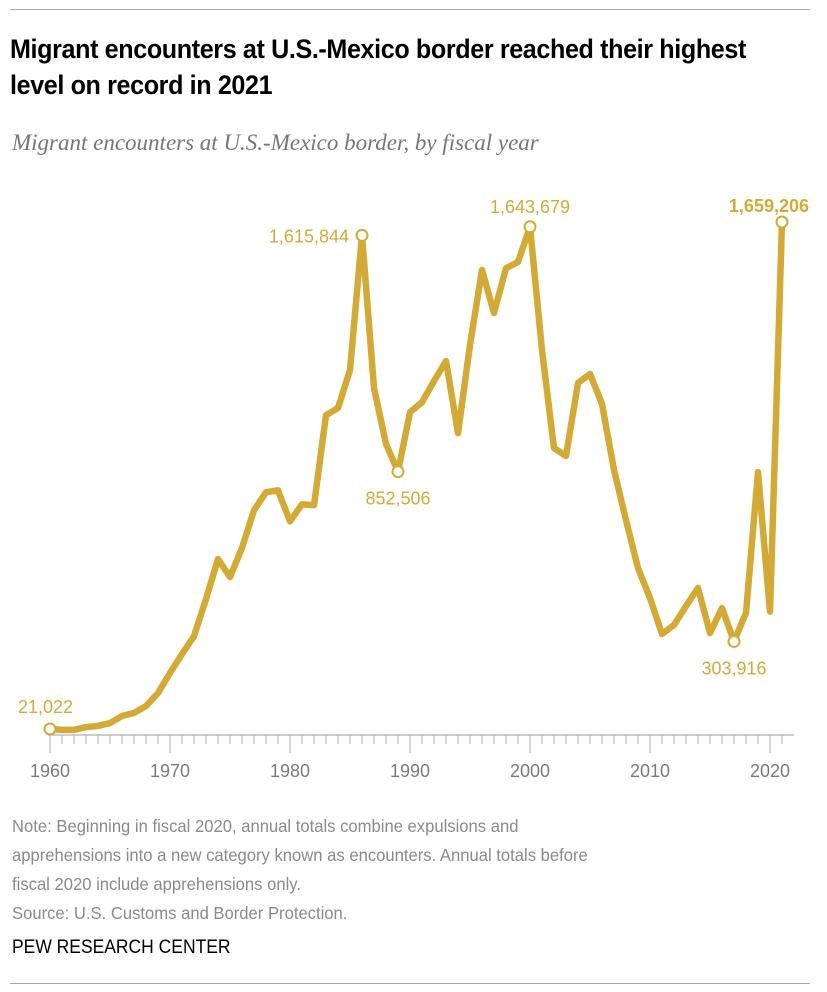  Describe the element at coordinates (770, 771) in the screenshot. I see `x-tick-label: 2020` at that location.